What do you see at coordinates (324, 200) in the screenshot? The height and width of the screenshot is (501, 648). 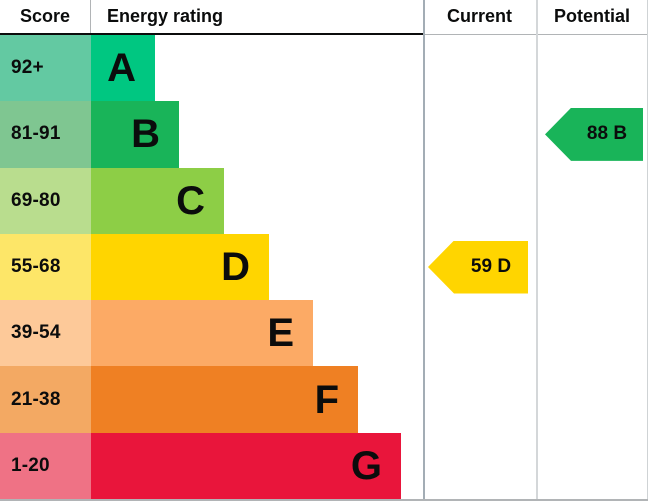 I see `band-row-c: 69-80 C` at bounding box center [324, 200].